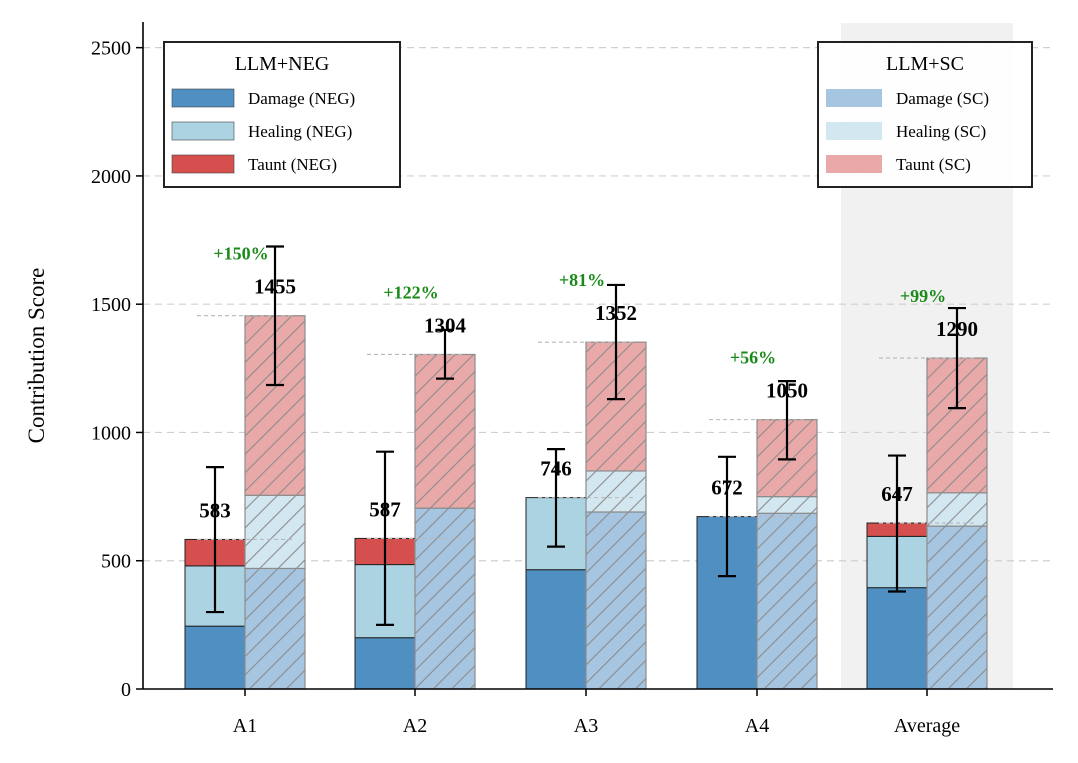  What do you see at coordinates (385, 509) in the screenshot?
I see `total-label: 587` at bounding box center [385, 509].